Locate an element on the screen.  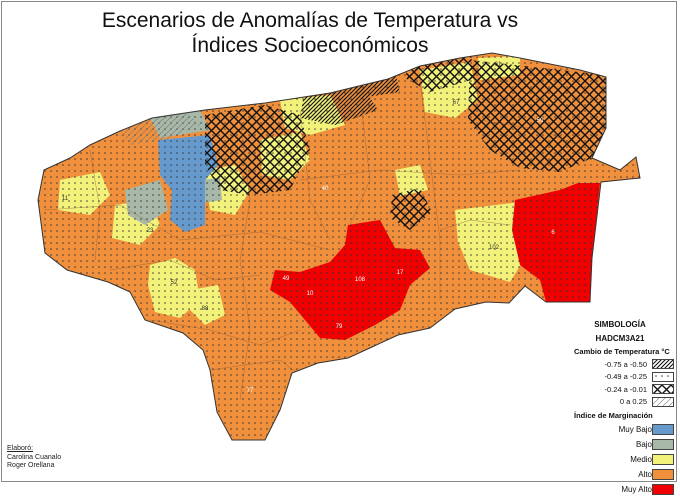
legend-temp-row: 0 a 0.25 is located at coordinates (620, 402).